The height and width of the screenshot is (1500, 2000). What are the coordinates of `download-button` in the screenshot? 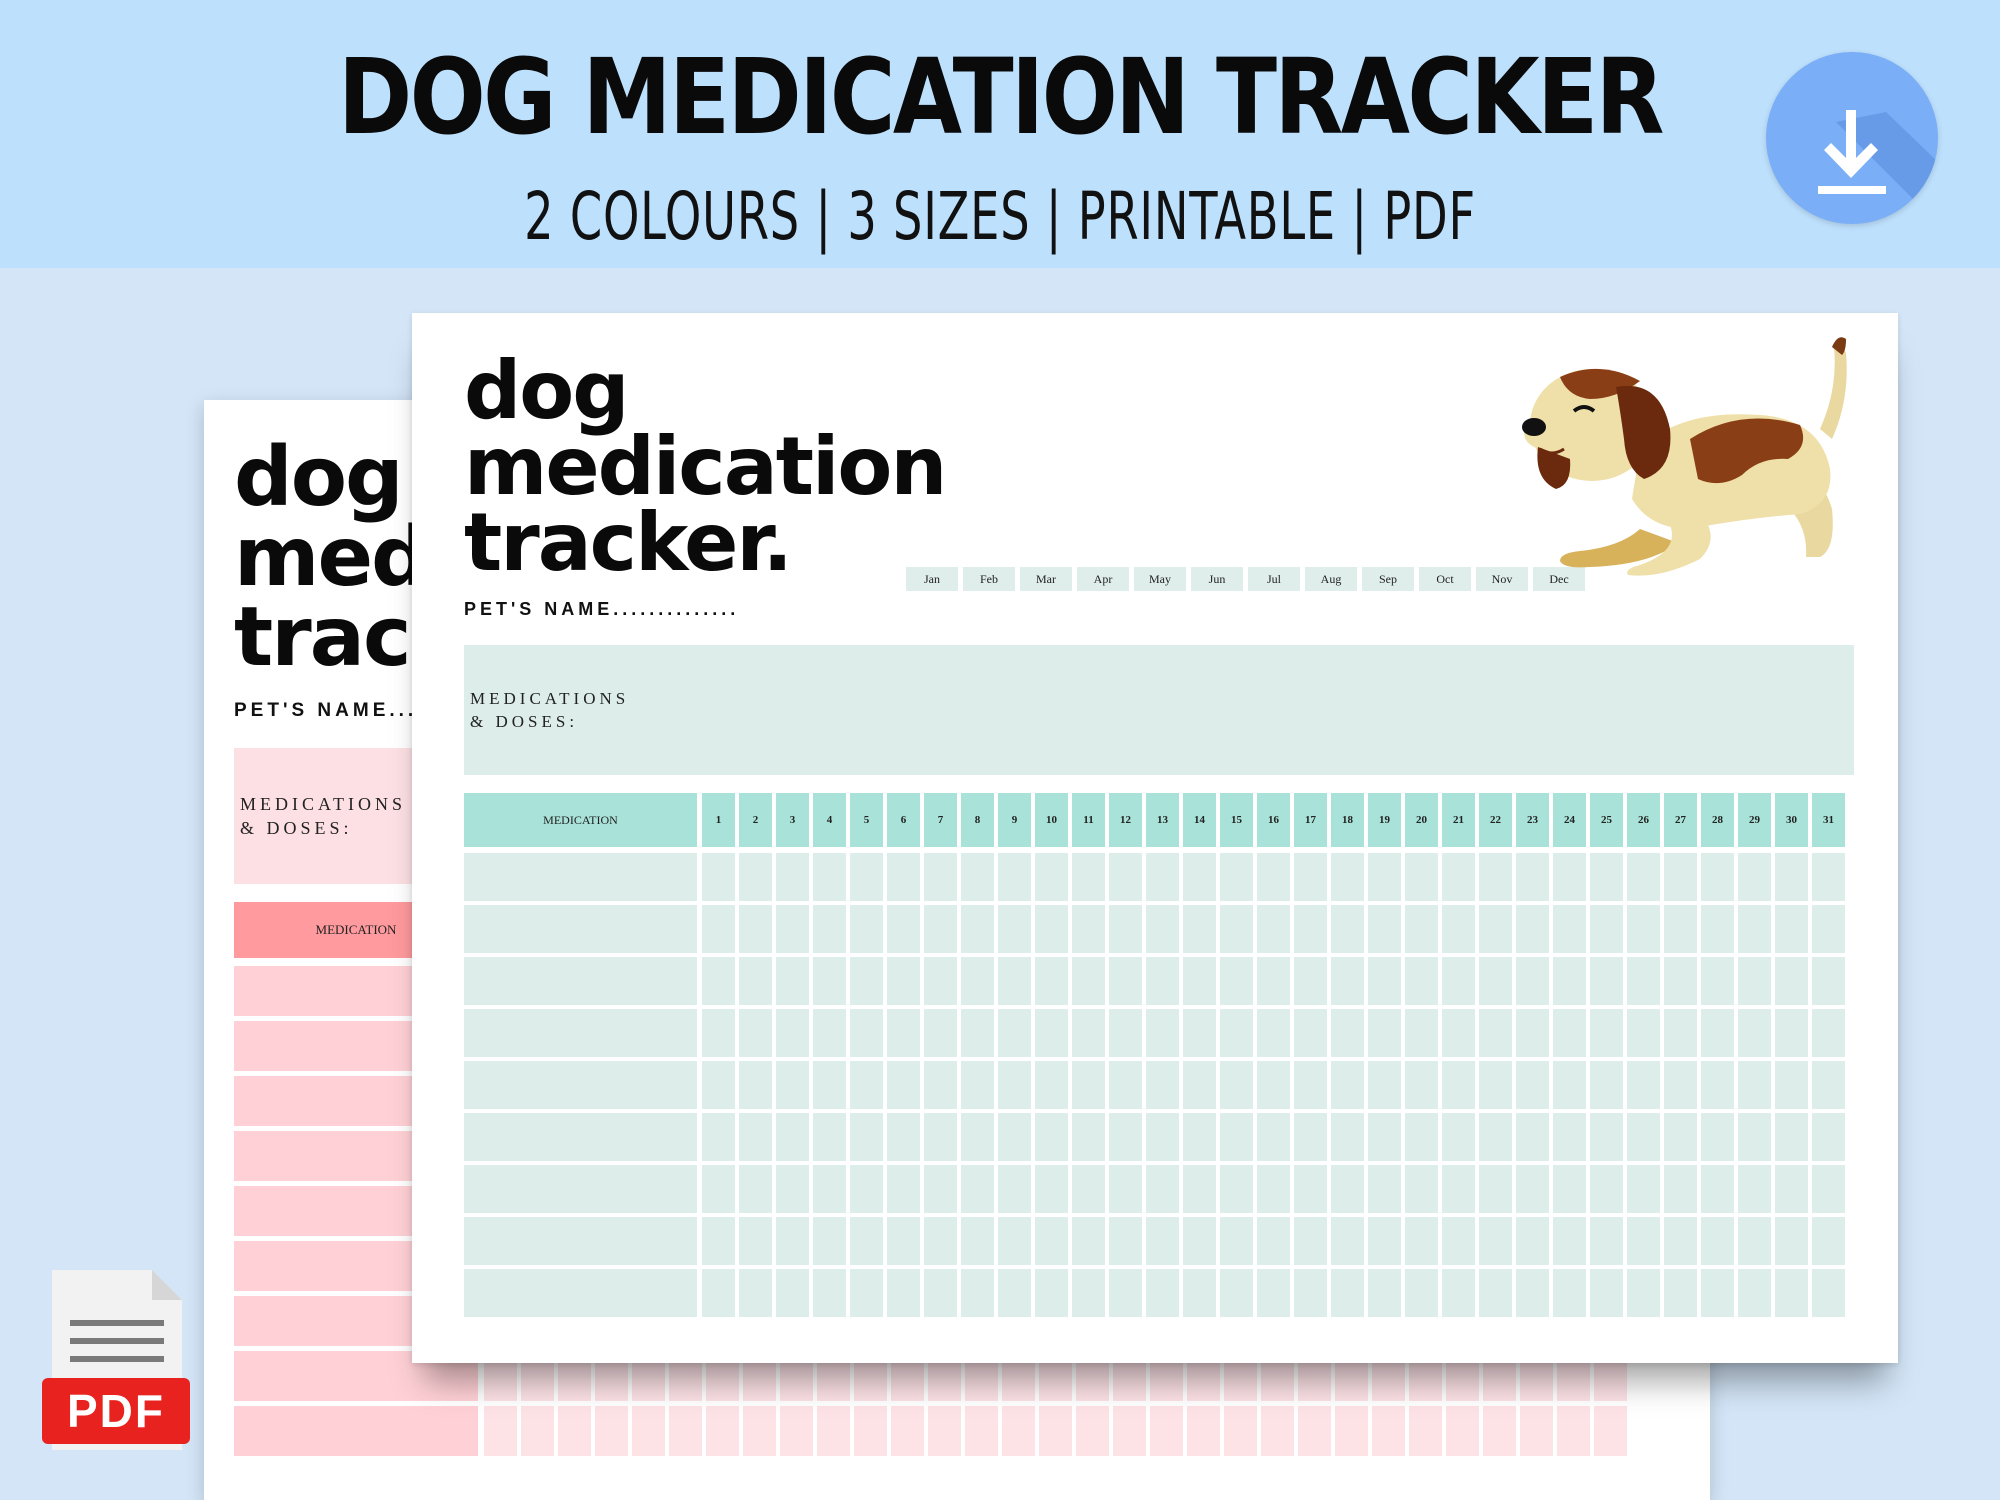 It's located at (1852, 138).